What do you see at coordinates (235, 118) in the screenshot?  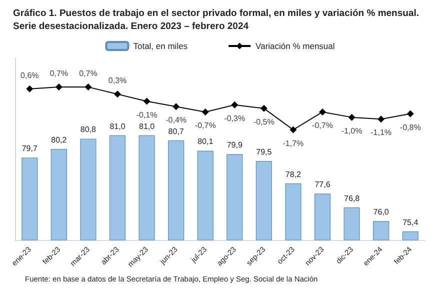 I see `data-label: -0,3%` at bounding box center [235, 118].